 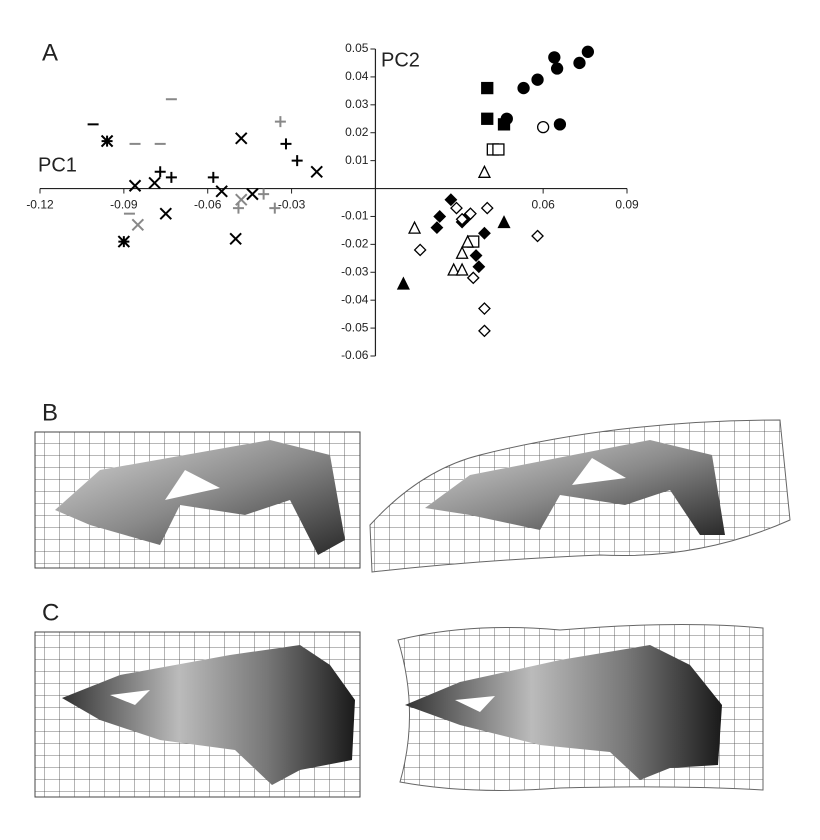 I want to click on y-tick-label: -0.06, so click(x=355, y=355).